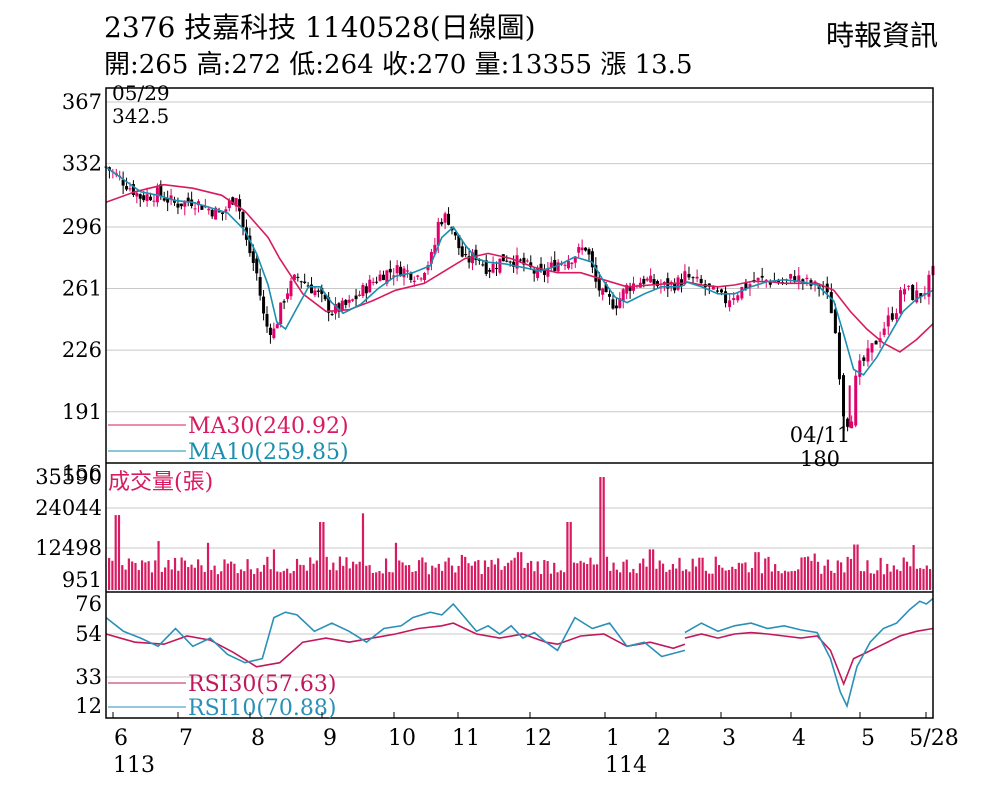 This screenshot has width=1000, height=800. What do you see at coordinates (330, 738) in the screenshot?
I see `x-month-label: 9` at bounding box center [330, 738].